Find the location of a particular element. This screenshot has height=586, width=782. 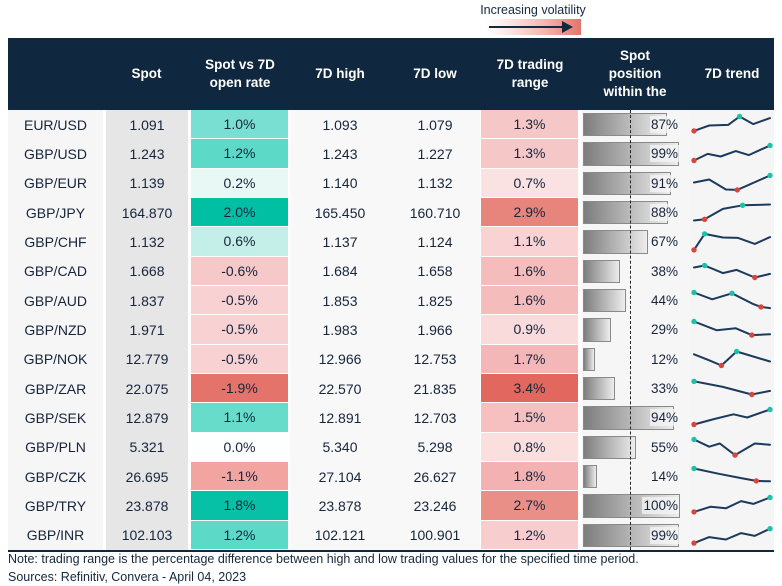

low-value: 26.627 is located at coordinates (435, 476).